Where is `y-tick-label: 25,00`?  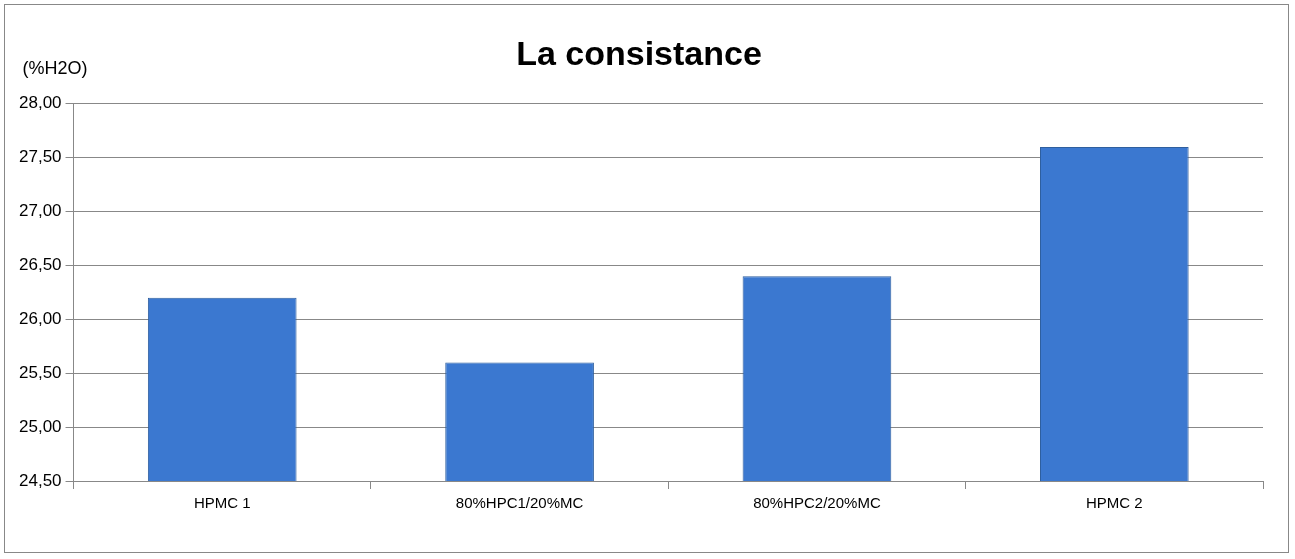
y-tick-label: 25,00 is located at coordinates (40, 426).